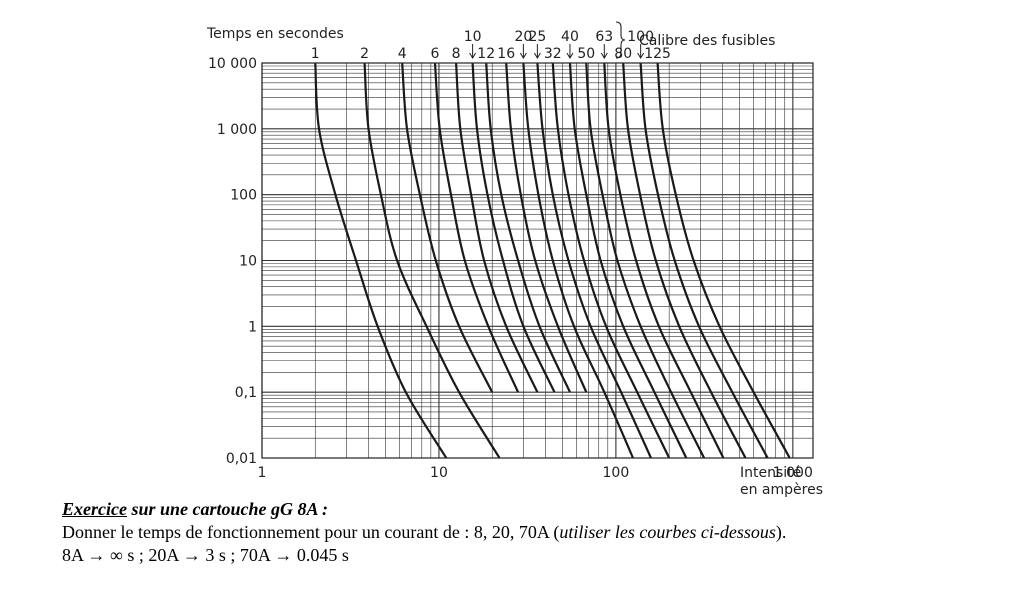 The width and height of the screenshot is (1024, 591). Describe the element at coordinates (586, 54) in the screenshot. I see `fuse-label-50: 50` at that location.